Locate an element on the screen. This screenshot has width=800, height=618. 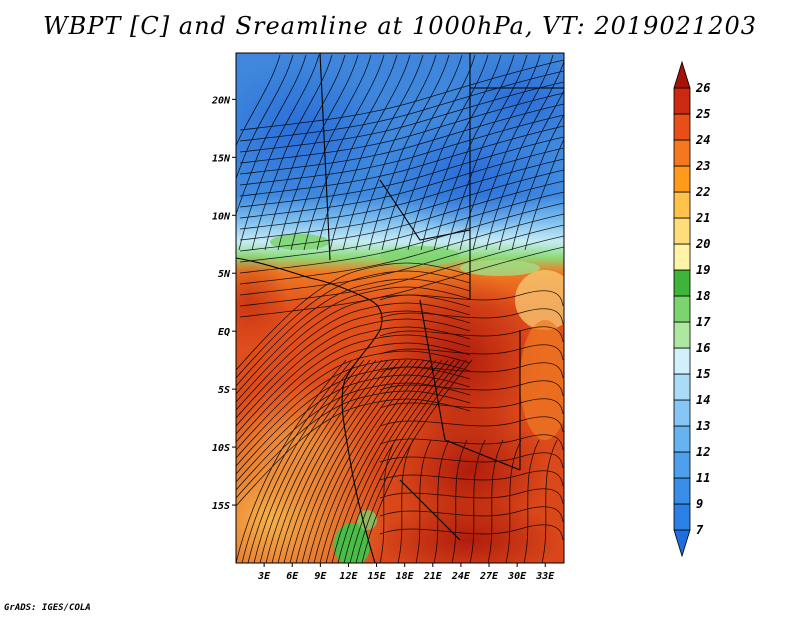
colorbar-label: 11 is located at coordinates (703, 478).